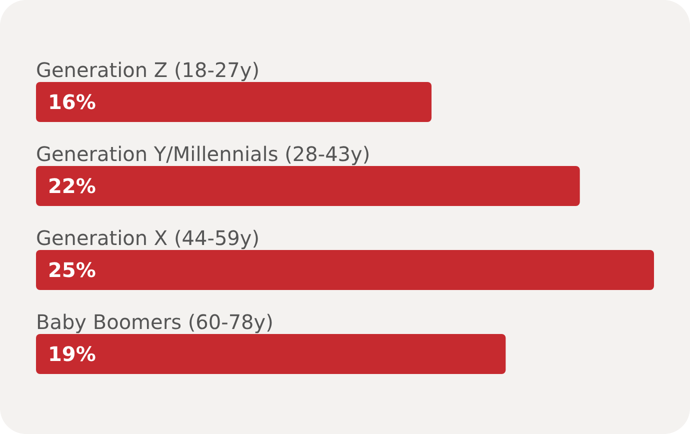 Image resolution: width=690 pixels, height=434 pixels. Describe the element at coordinates (203, 154) in the screenshot. I see `y-tick-label: Generation Y/Millennials (28-43y)` at that location.